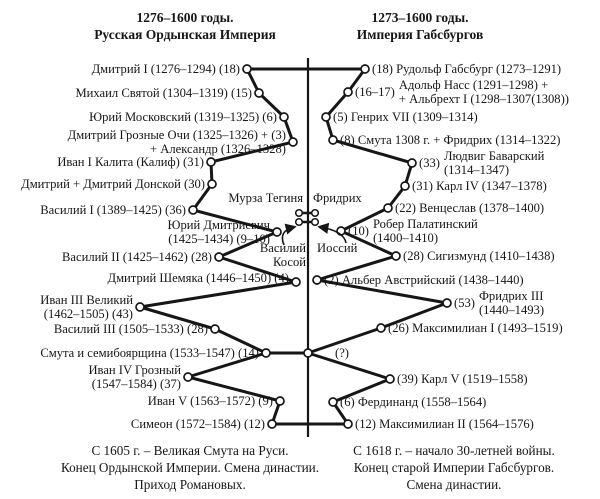 The image size is (600, 499). What do you see at coordinates (190, 484) in the screenshot?
I see `left-footer-line3: Приход Романовых.` at bounding box center [190, 484].